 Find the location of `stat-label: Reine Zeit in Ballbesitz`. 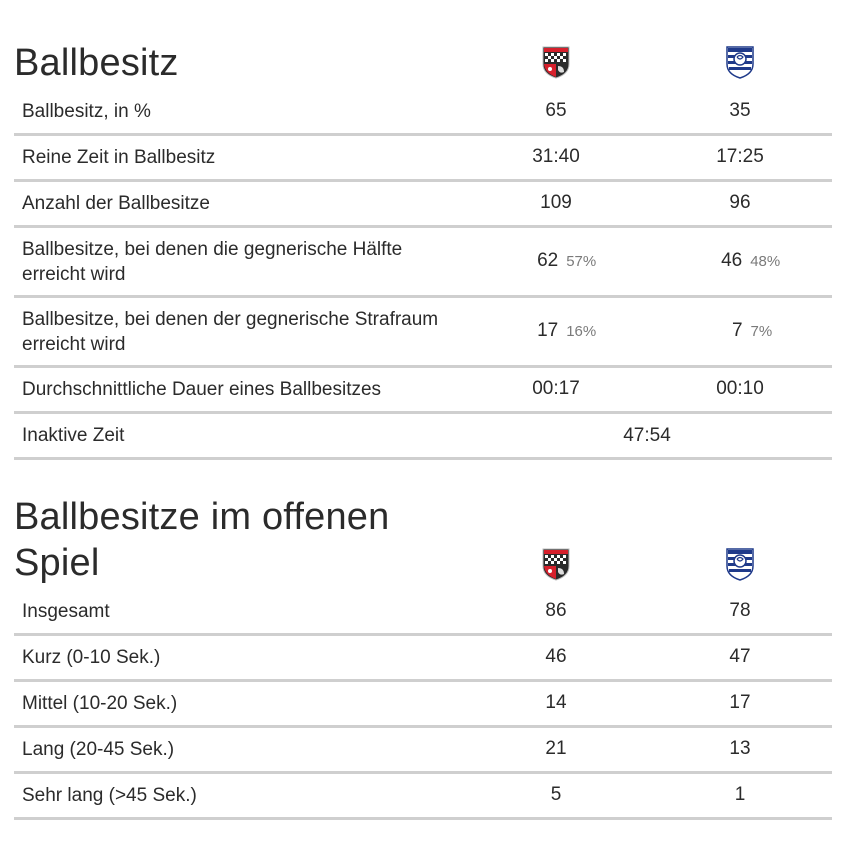

stat-label: Reine Zeit in Ballbesitz is located at coordinates (119, 157).